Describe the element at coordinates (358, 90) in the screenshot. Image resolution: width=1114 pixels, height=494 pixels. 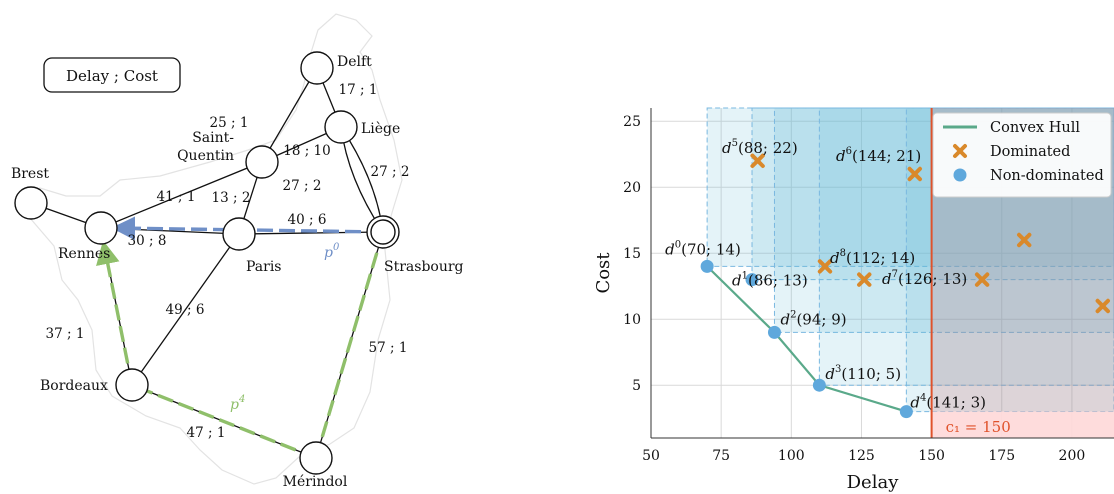
I see `edge-label: 17 ; 1` at that location.